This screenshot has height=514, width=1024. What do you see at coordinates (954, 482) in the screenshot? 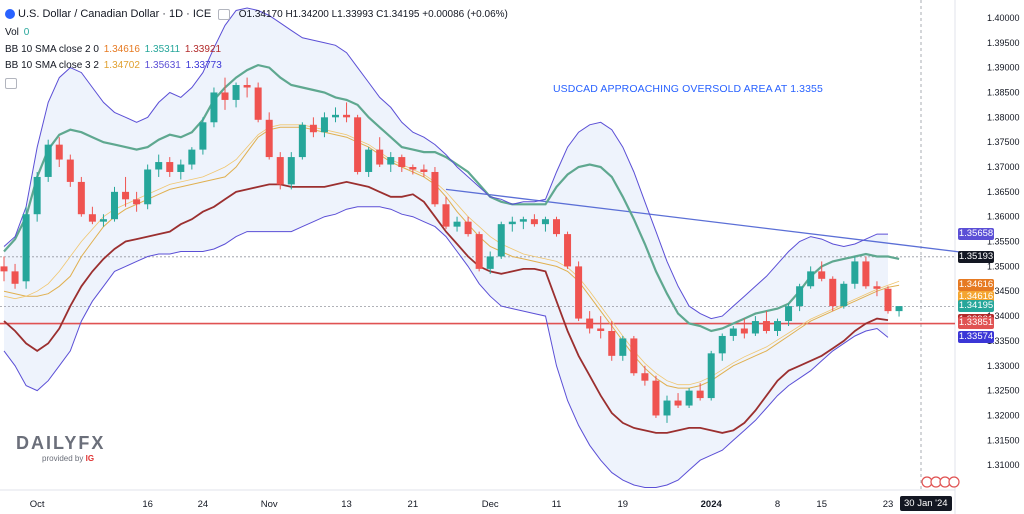
I see `event-flag-icon` at bounding box center [954, 482].